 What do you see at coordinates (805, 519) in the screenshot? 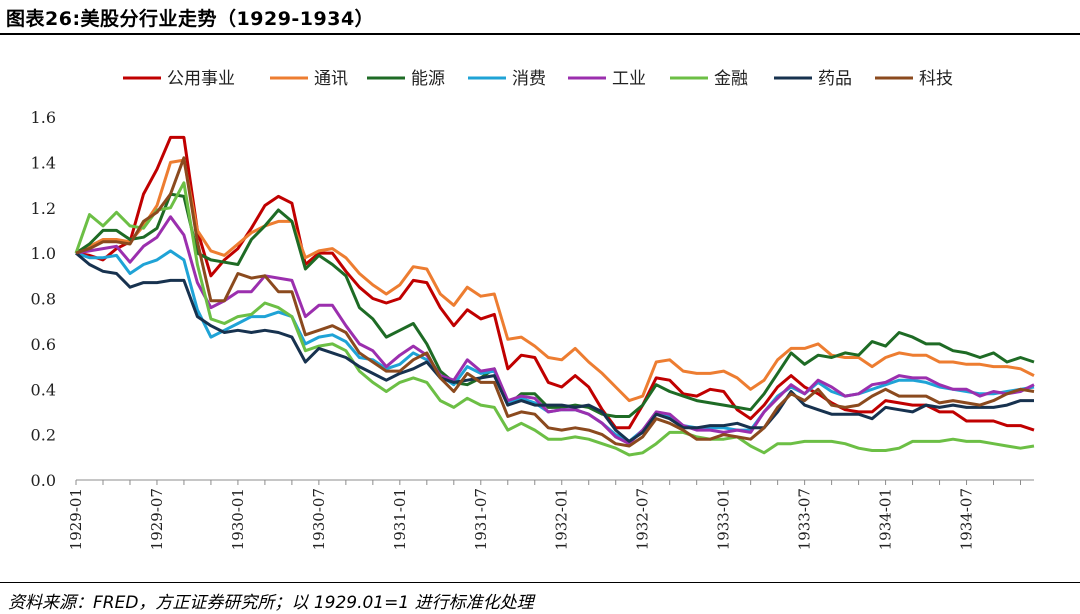
I see `x-tick-label: 1933-07` at bounding box center [805, 519].